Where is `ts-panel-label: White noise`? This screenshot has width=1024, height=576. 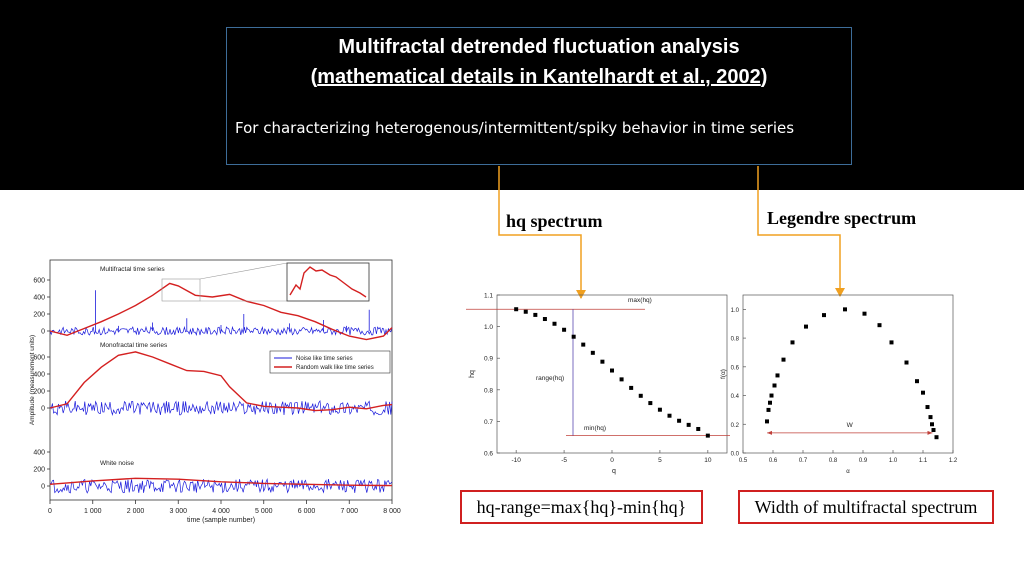 ts-panel-label: White noise is located at coordinates (117, 463).